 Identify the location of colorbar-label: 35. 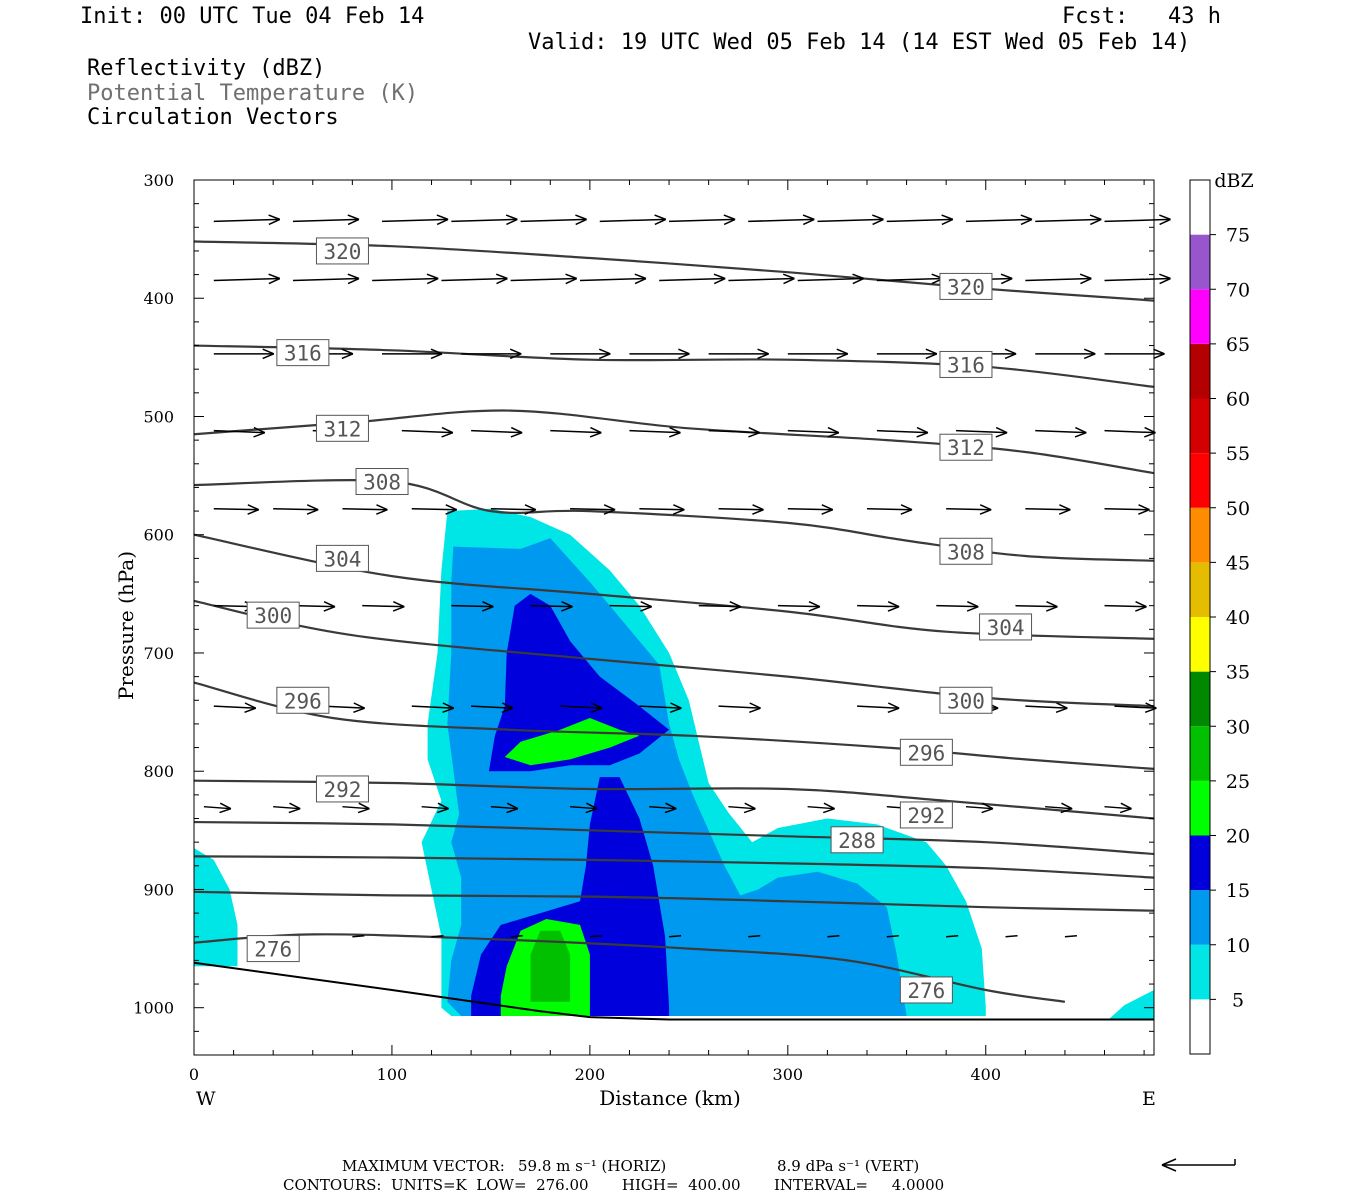
(1238, 673).